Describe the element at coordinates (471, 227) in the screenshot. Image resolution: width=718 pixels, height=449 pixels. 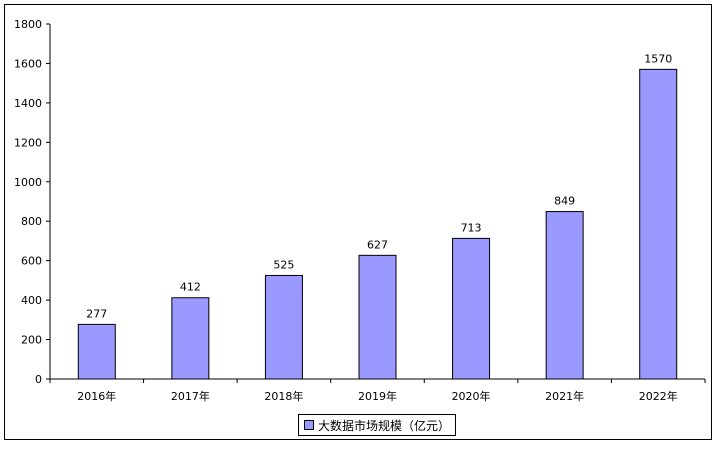
I see `data-label: 713` at that location.